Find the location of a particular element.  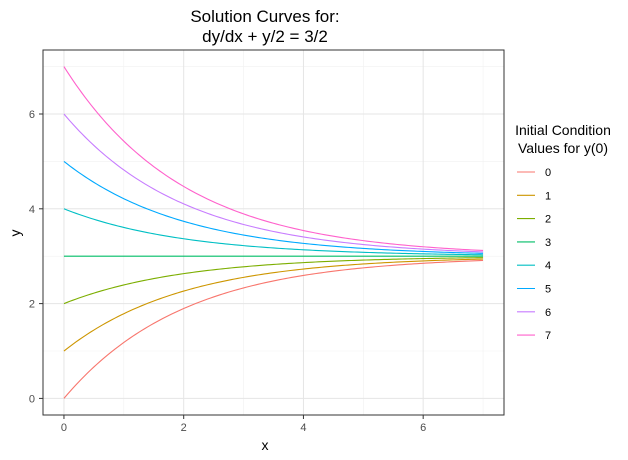

y-tick-label: 4 is located at coordinates (32, 210).